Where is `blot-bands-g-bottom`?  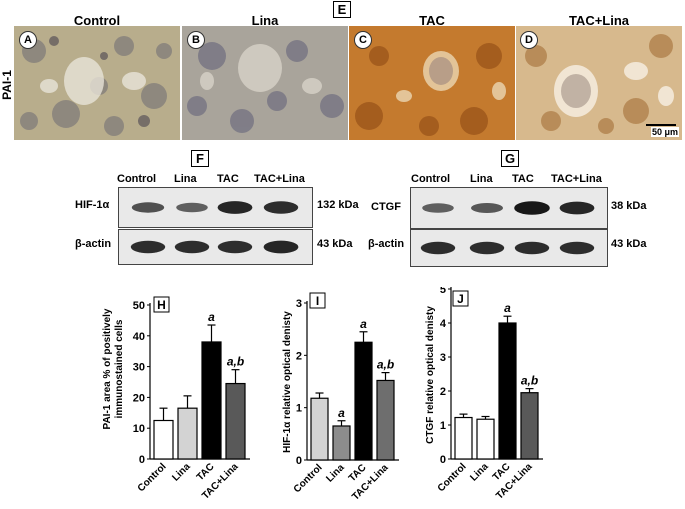 blot-bands-g-bottom is located at coordinates (507, 248).